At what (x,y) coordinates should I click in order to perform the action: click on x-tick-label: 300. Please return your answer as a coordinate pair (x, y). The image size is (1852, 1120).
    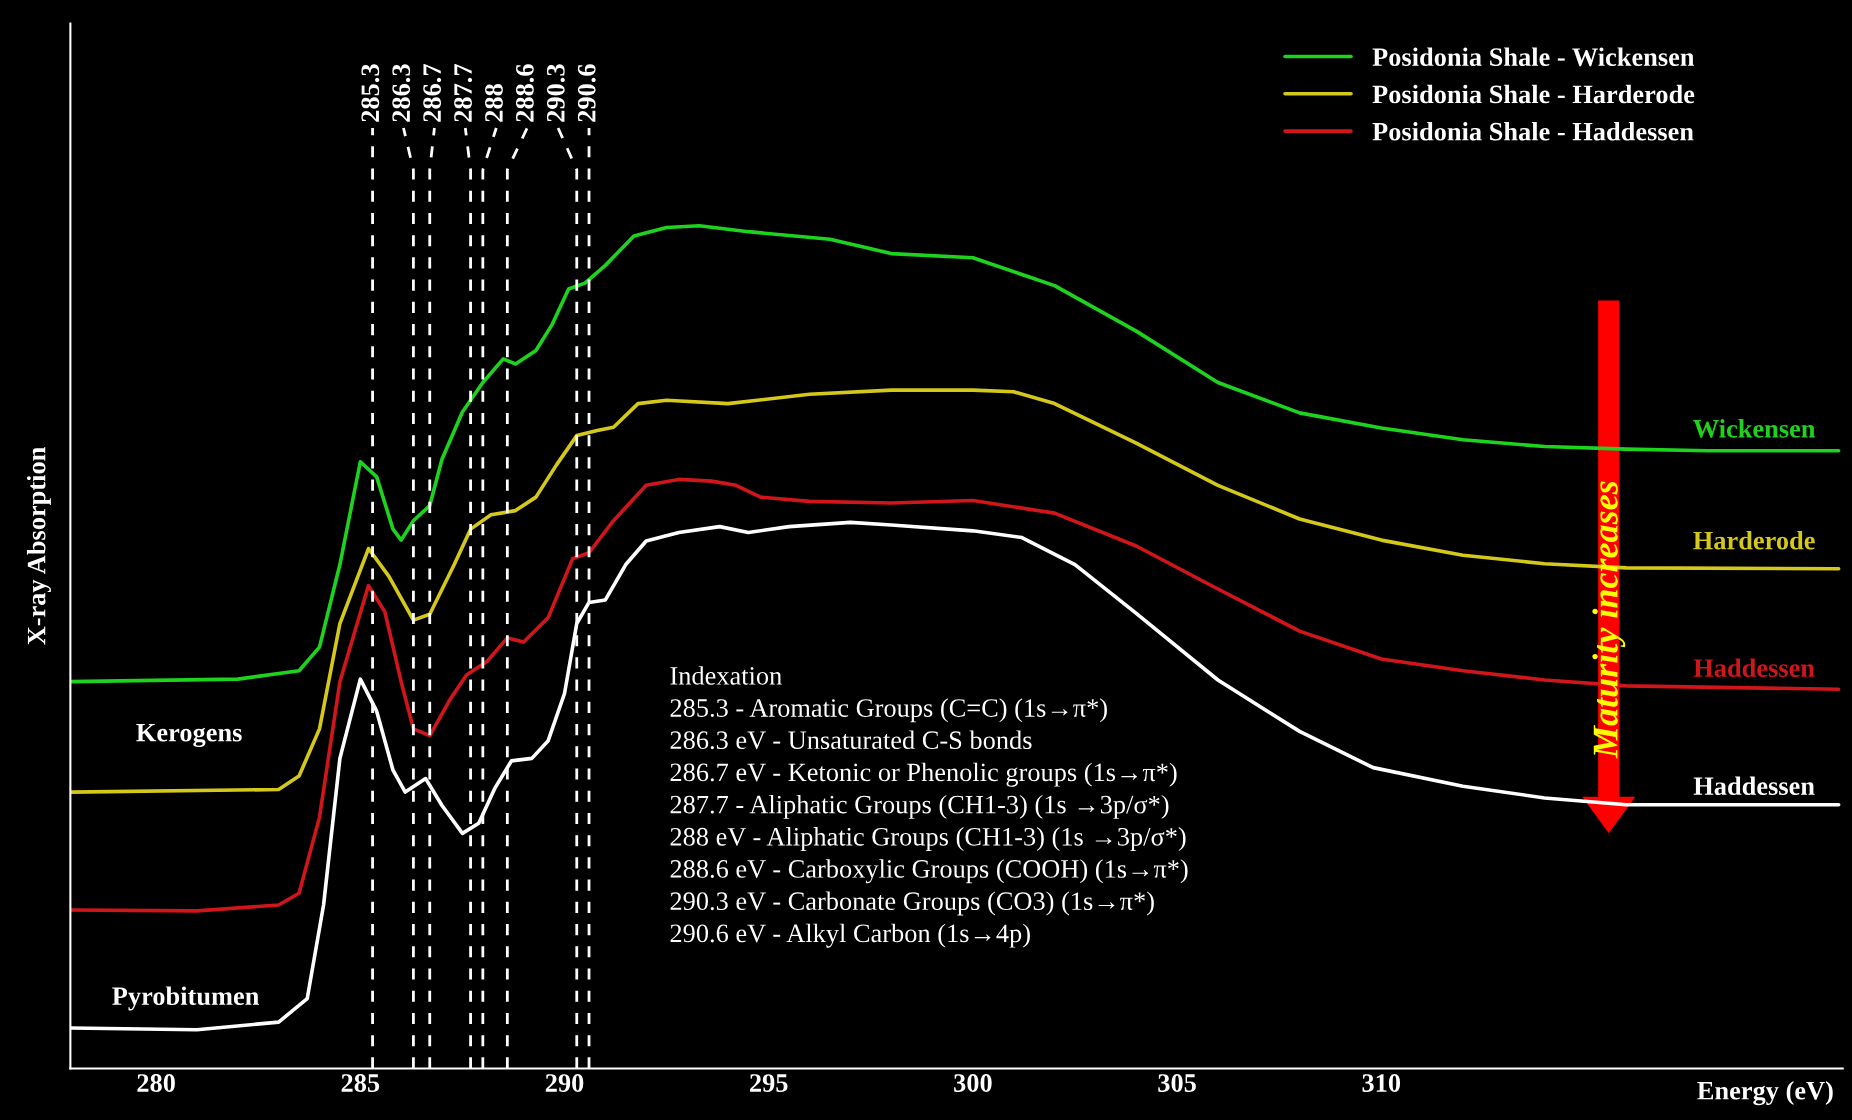
    Looking at the image, I should click on (973, 1083).